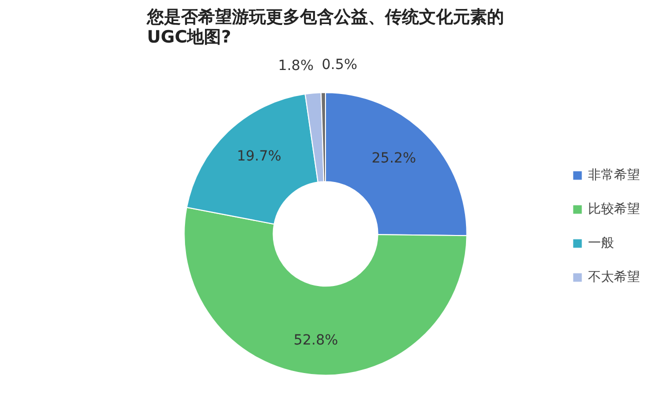 The height and width of the screenshot is (399, 650). I want to click on legend-label: 比较希望, so click(614, 209).